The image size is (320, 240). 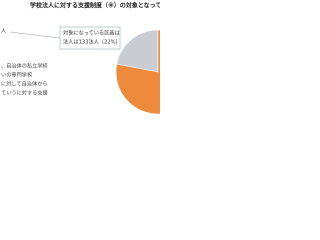 What do you see at coordinates (3, 31) in the screenshot?
I see `note-line: 人` at bounding box center [3, 31].